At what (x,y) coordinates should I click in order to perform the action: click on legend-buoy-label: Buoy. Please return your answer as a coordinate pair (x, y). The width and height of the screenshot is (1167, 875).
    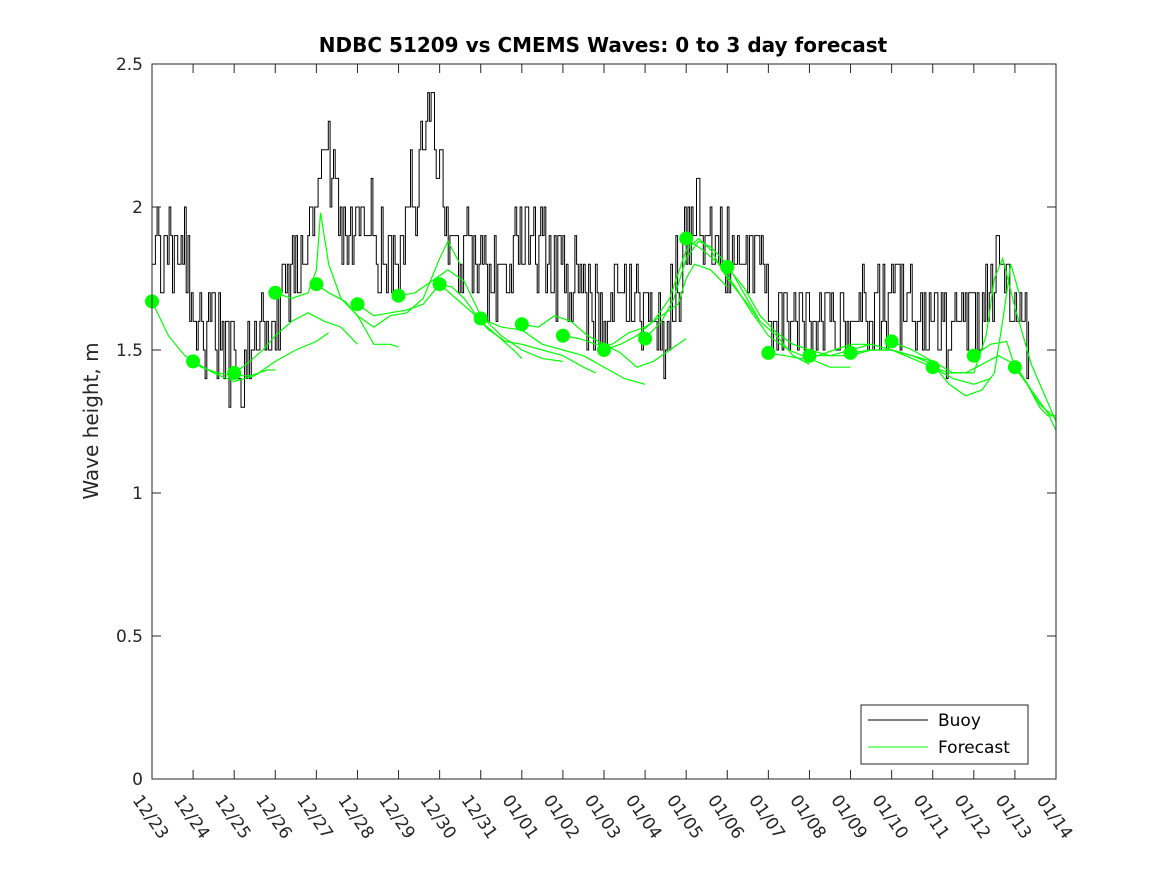
    Looking at the image, I should click on (959, 721).